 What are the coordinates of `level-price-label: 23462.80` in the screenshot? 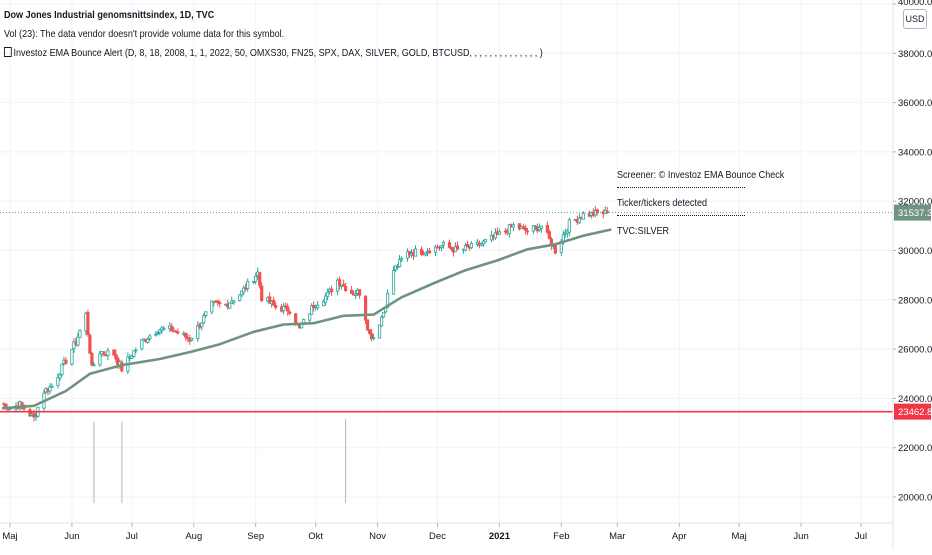 It's located at (915, 412).